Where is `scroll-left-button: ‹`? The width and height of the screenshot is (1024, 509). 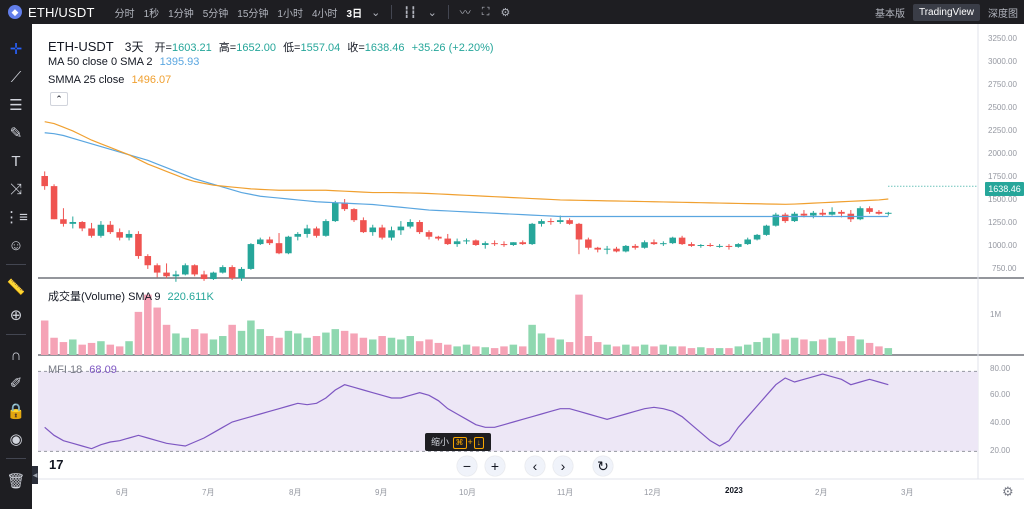
scroll-left-button: ‹ is located at coordinates (535, 466).